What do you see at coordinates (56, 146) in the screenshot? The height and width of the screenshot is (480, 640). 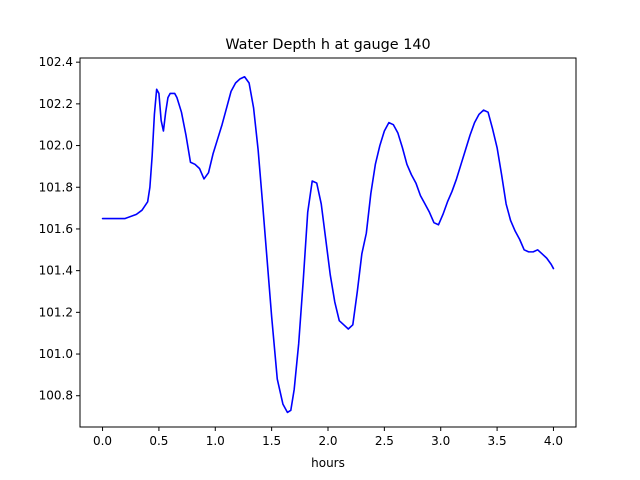 I see `y-tick-label: 102.0` at bounding box center [56, 146].